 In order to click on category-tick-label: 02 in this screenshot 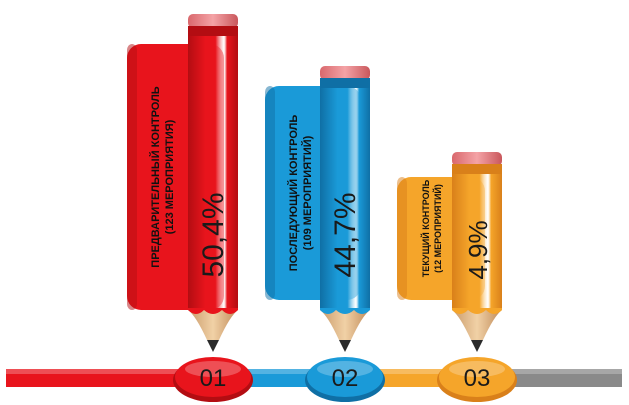, I will do `click(345, 378)`.